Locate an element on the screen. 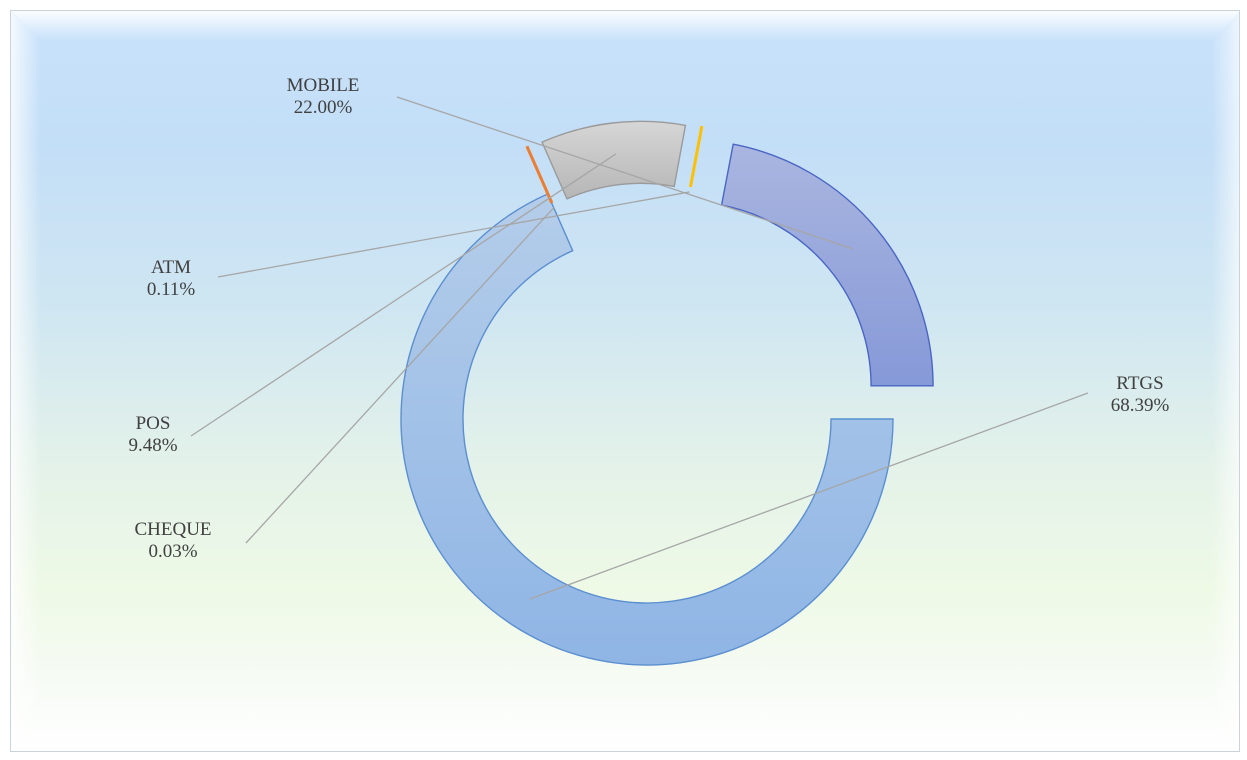 The height and width of the screenshot is (760, 1247). leader-line-cheque is located at coordinates (400, 375).